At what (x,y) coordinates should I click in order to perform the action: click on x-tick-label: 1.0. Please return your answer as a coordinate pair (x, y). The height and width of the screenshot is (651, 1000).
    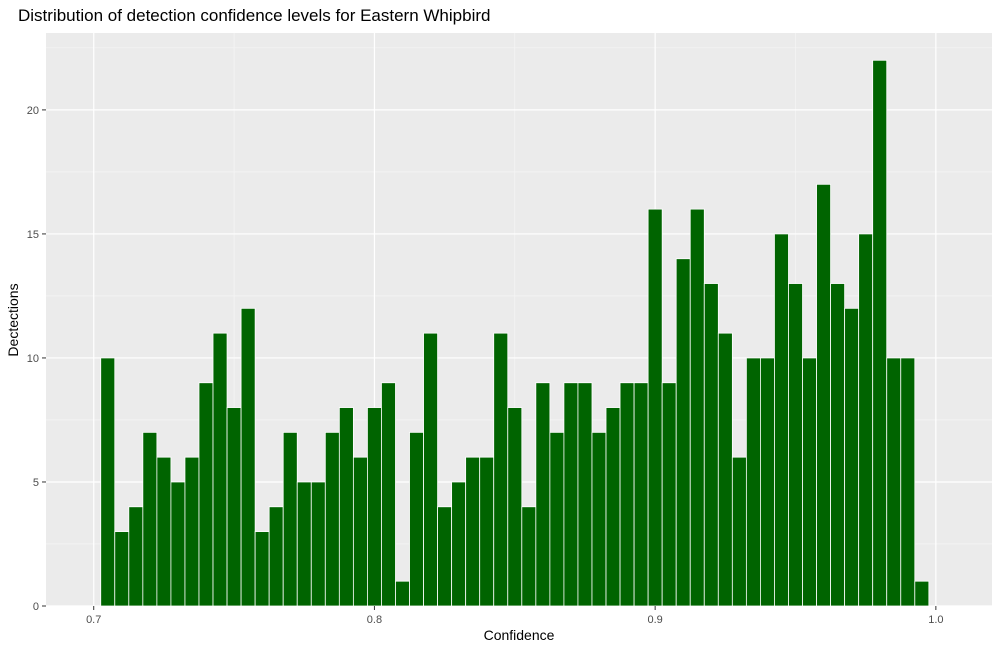
    Looking at the image, I should click on (935, 620).